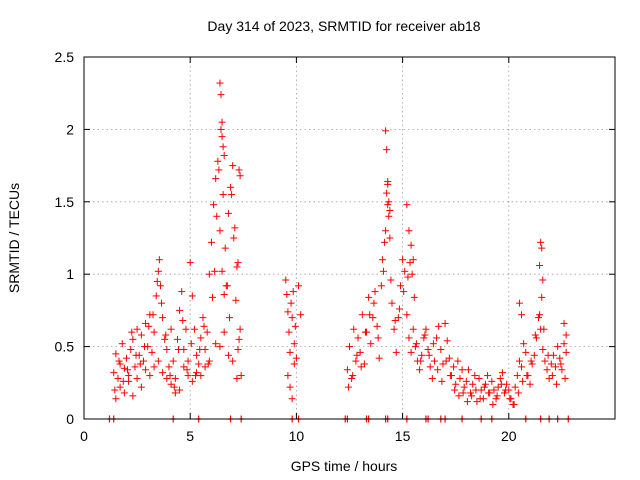 The width and height of the screenshot is (640, 480). Describe the element at coordinates (509, 436) in the screenshot. I see `x-tick-label: 20` at that location.